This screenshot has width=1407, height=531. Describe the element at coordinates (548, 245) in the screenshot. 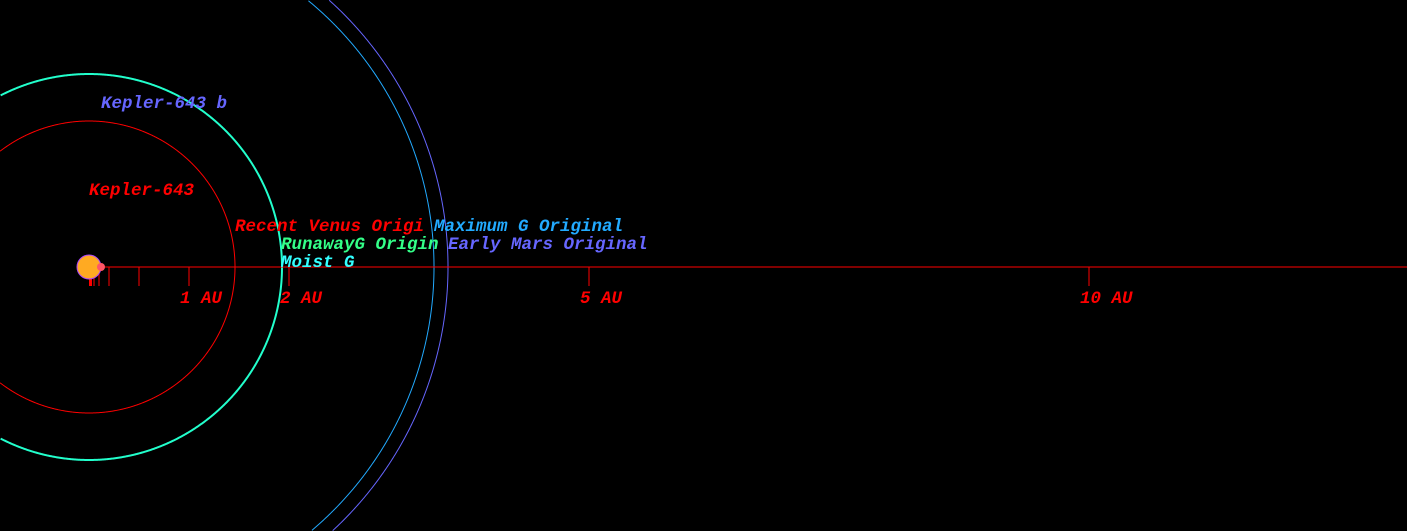

I see `zone-label-early-mars: Early Mars Original` at that location.